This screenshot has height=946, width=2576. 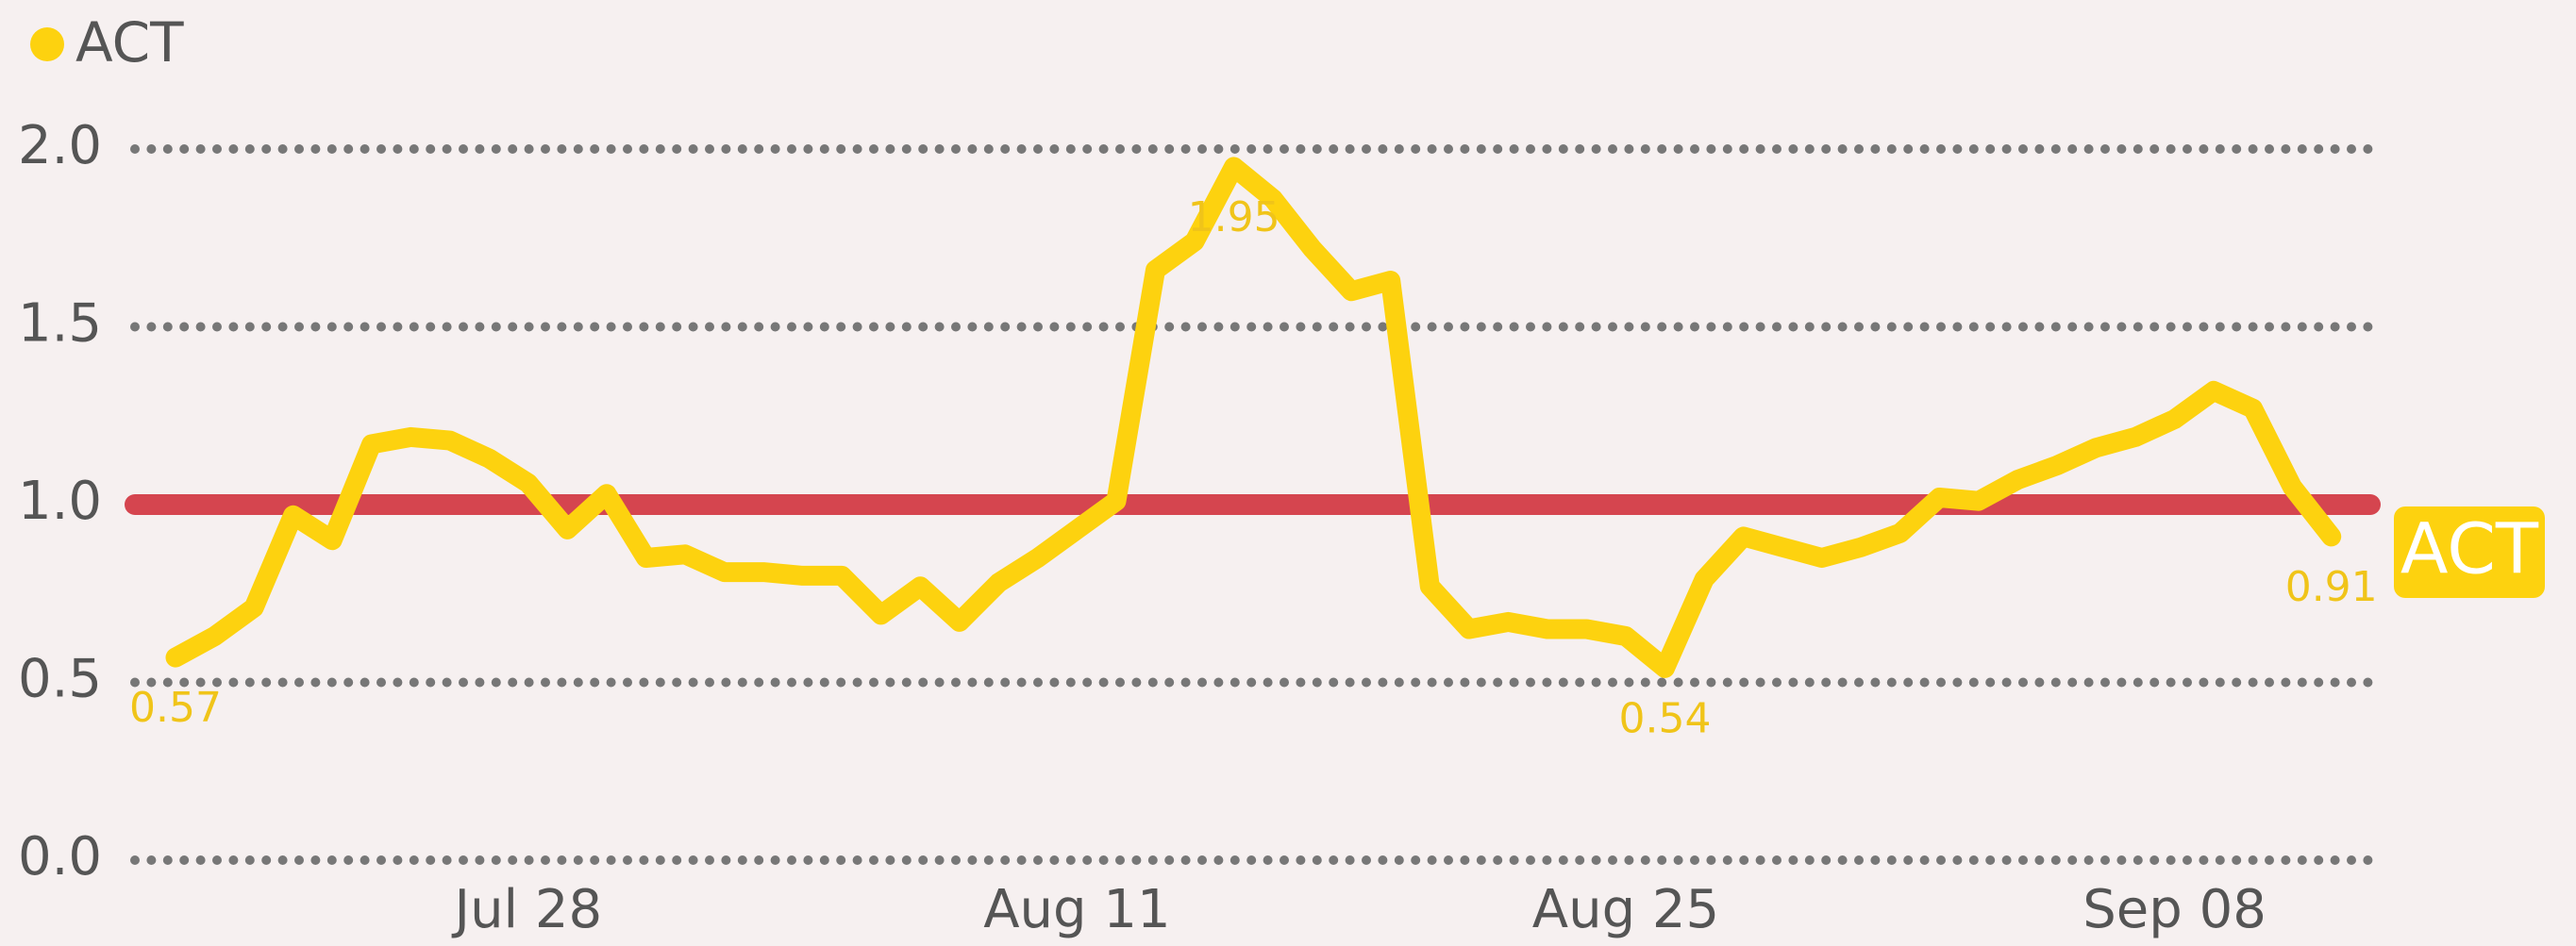 What do you see at coordinates (60, 324) in the screenshot?
I see `y-tick-label: 1.5` at bounding box center [60, 324].